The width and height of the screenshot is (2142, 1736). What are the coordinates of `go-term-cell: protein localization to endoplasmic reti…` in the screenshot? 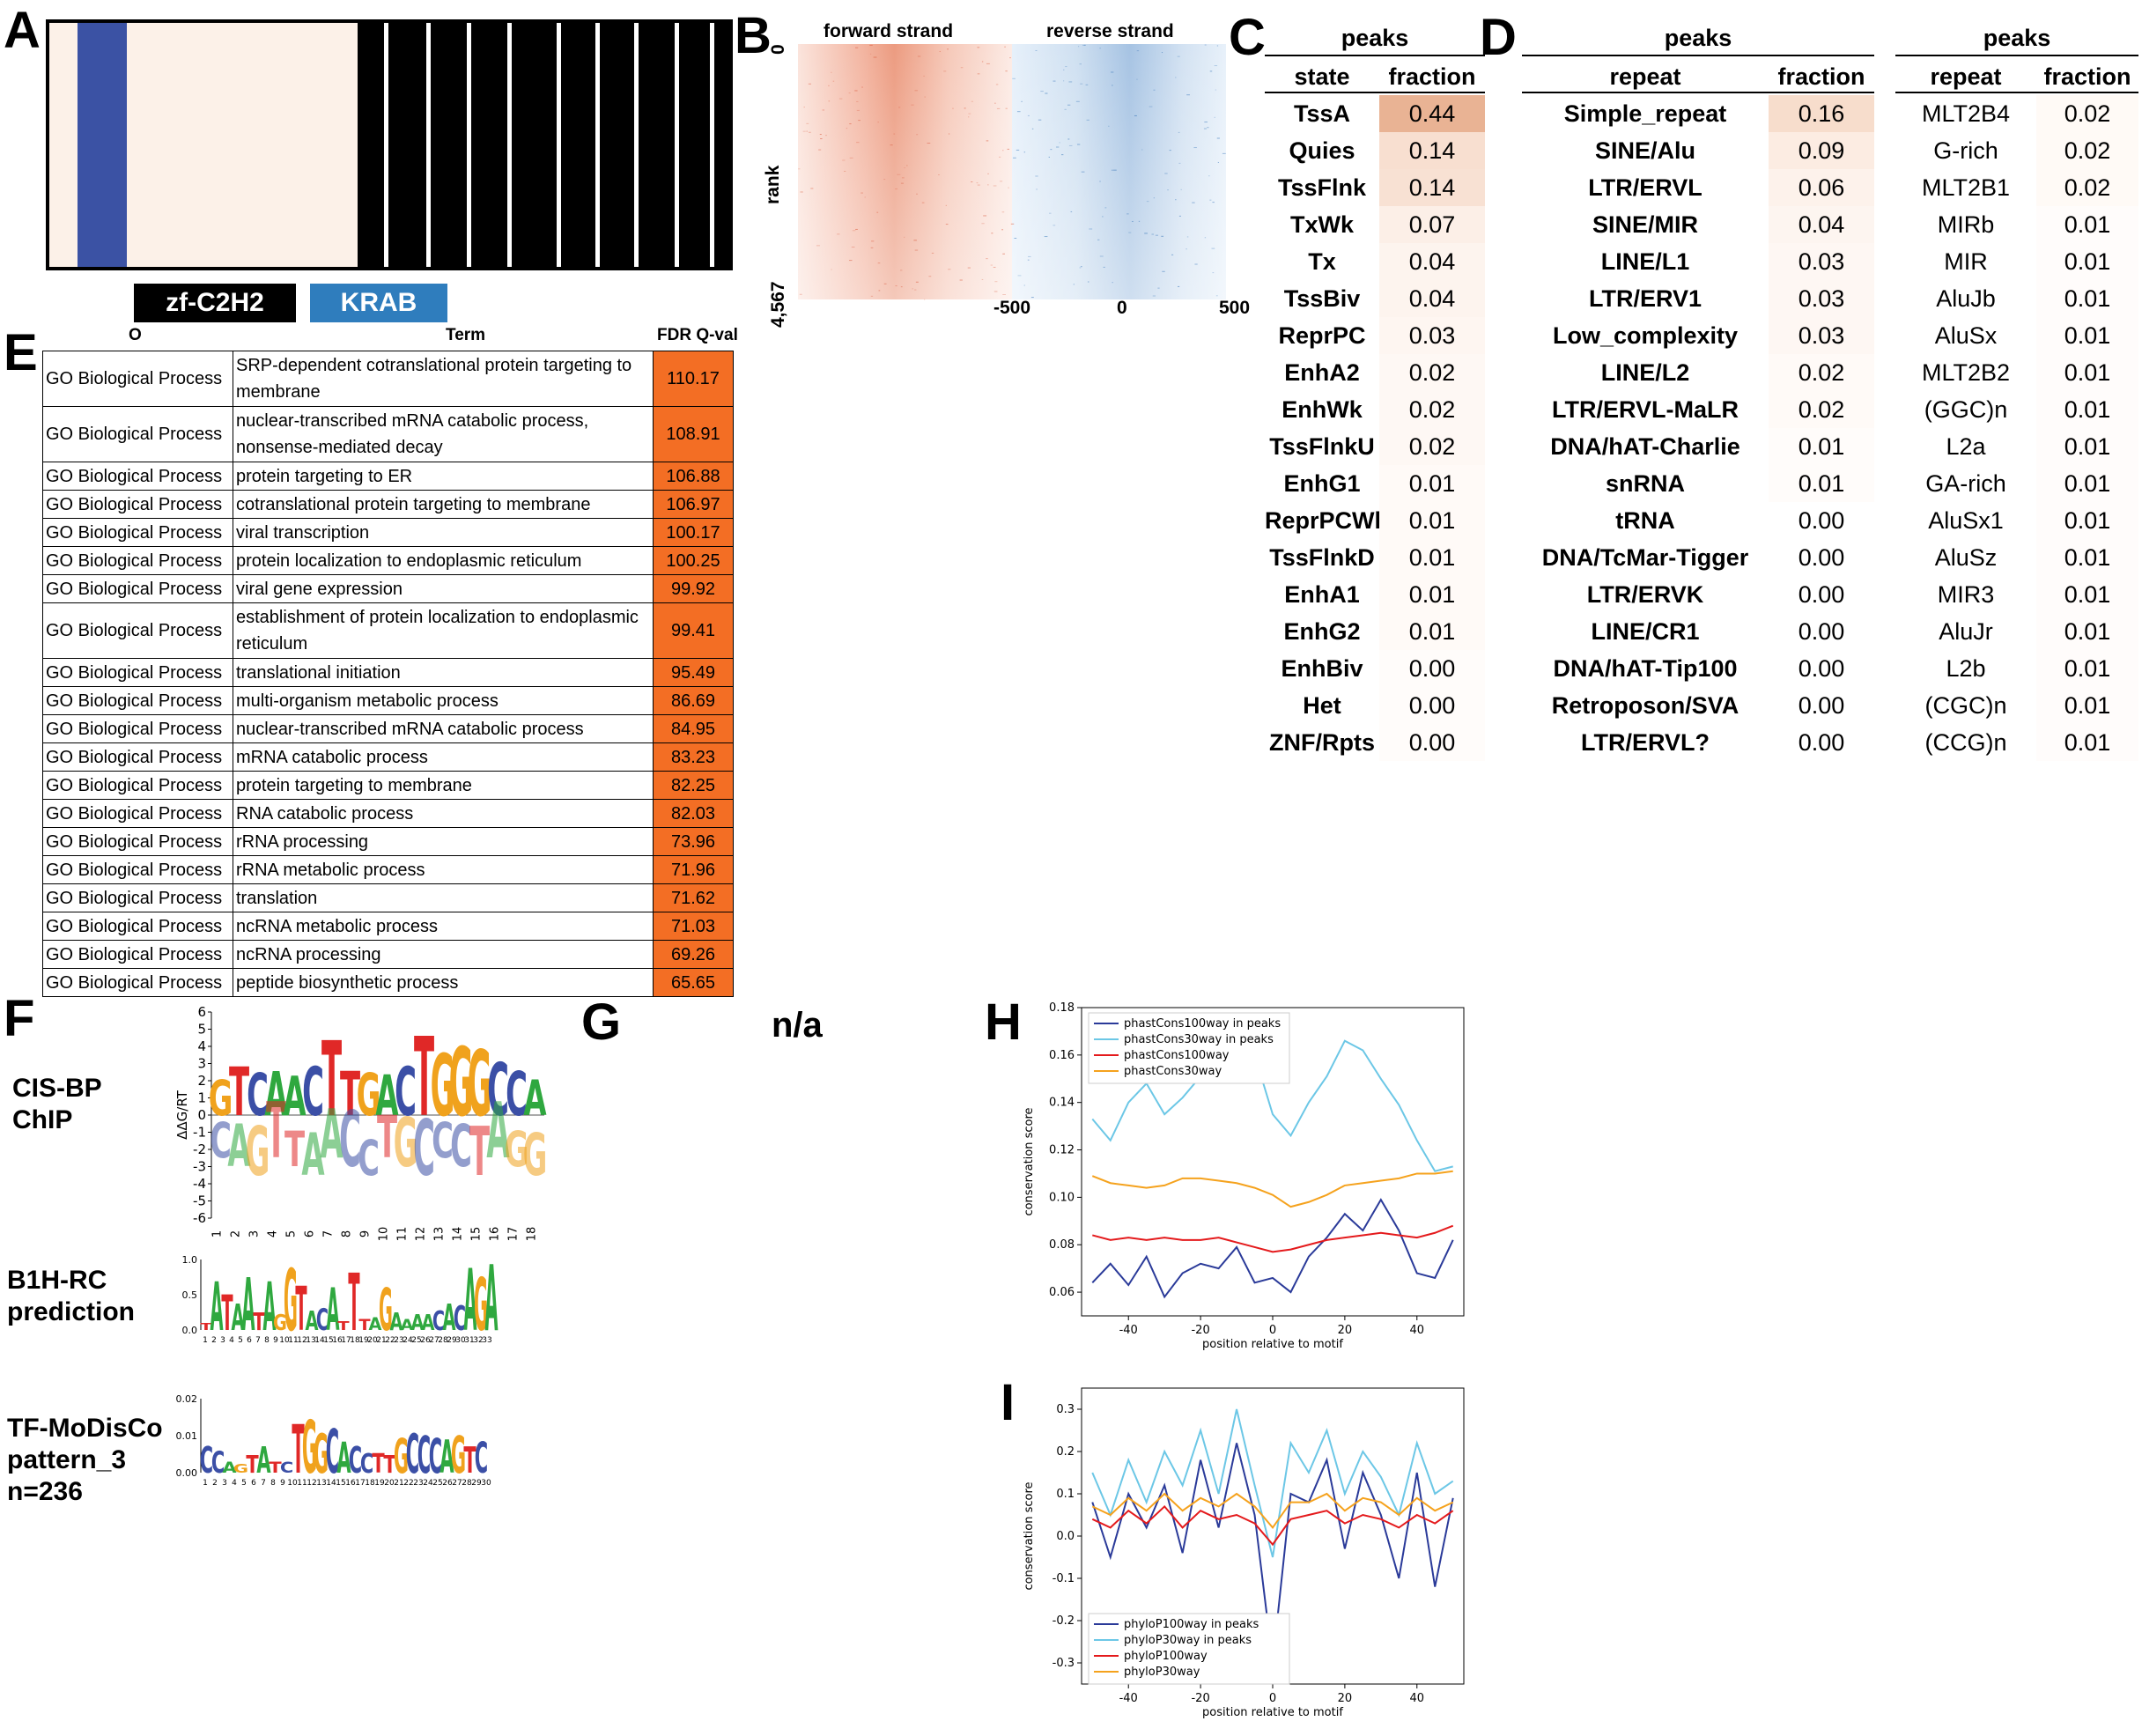 It's located at (443, 560).